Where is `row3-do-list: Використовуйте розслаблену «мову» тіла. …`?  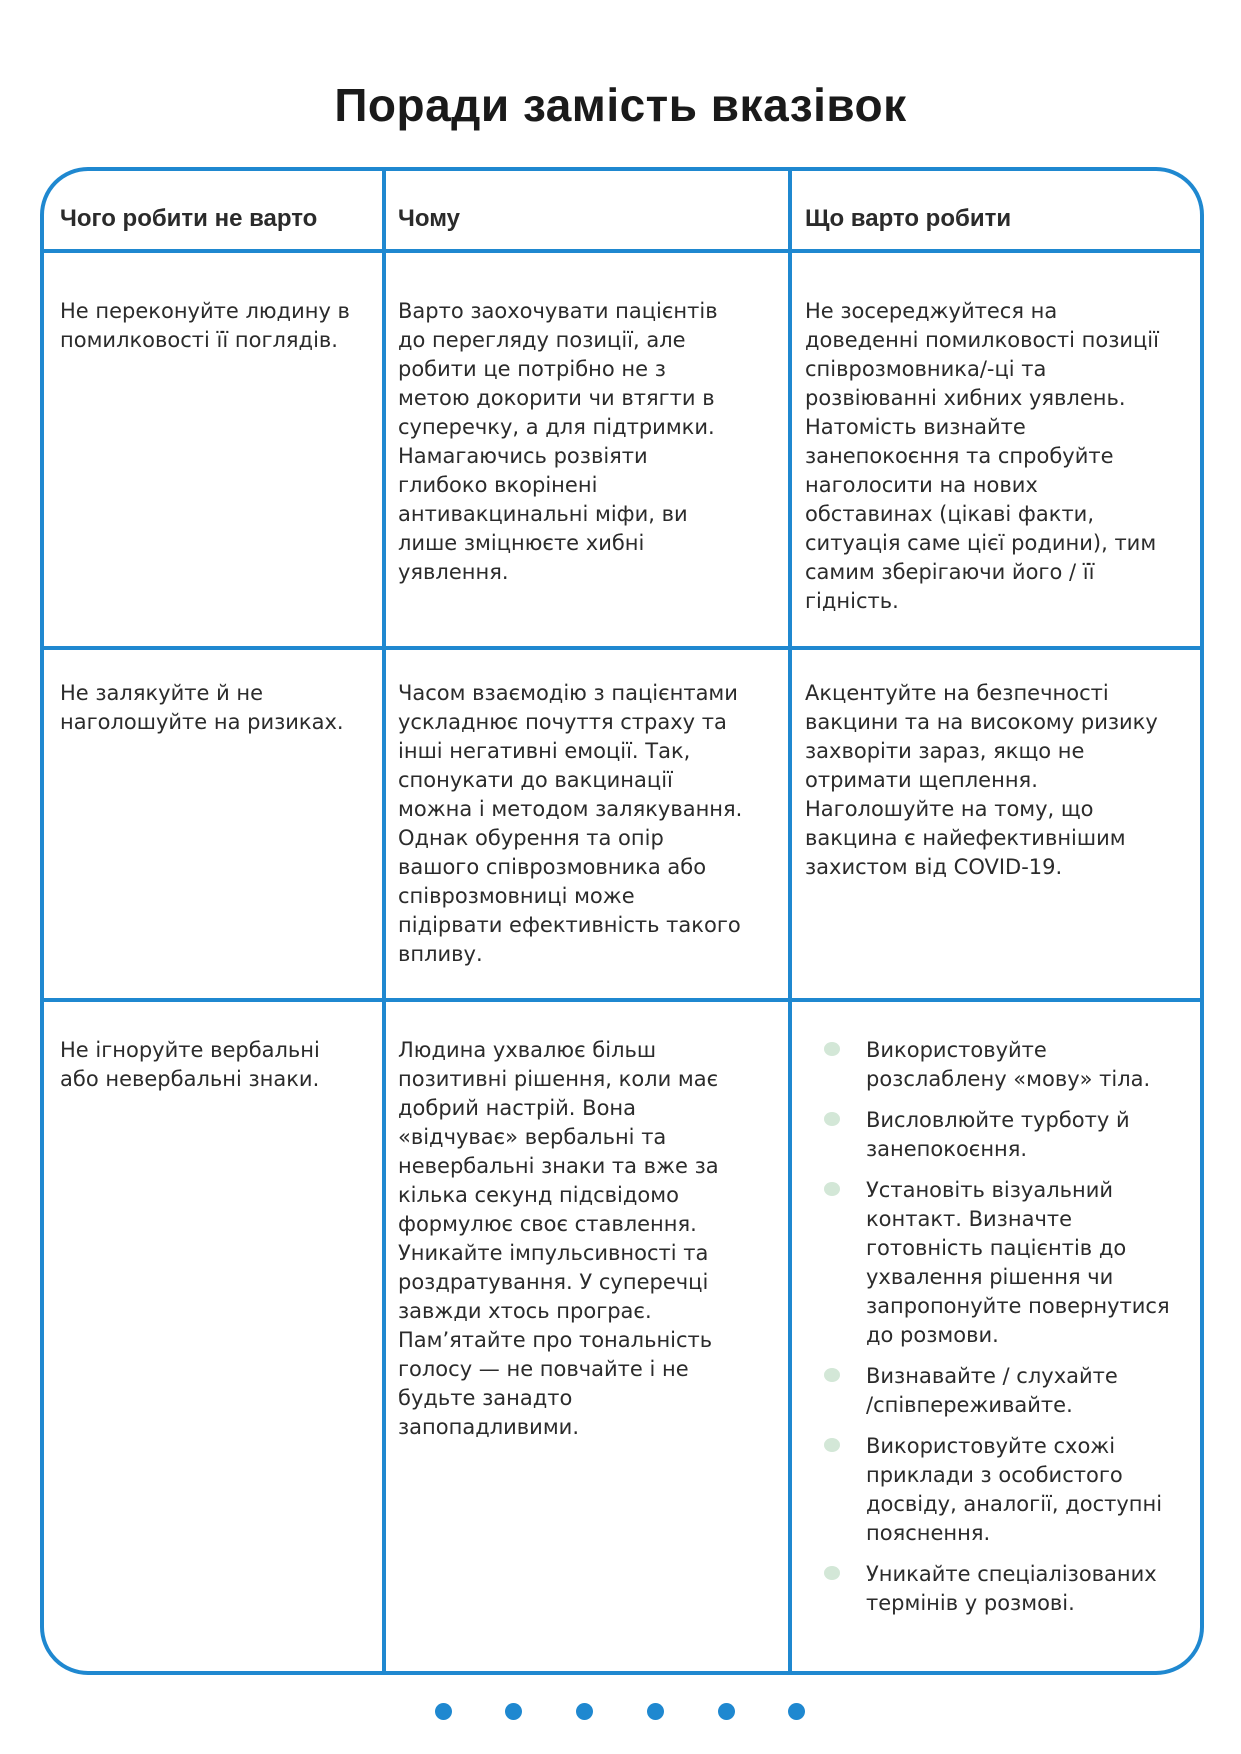 row3-do-list: Використовуйте розслаблену «мову» тіла. … is located at coordinates (1014, 1333).